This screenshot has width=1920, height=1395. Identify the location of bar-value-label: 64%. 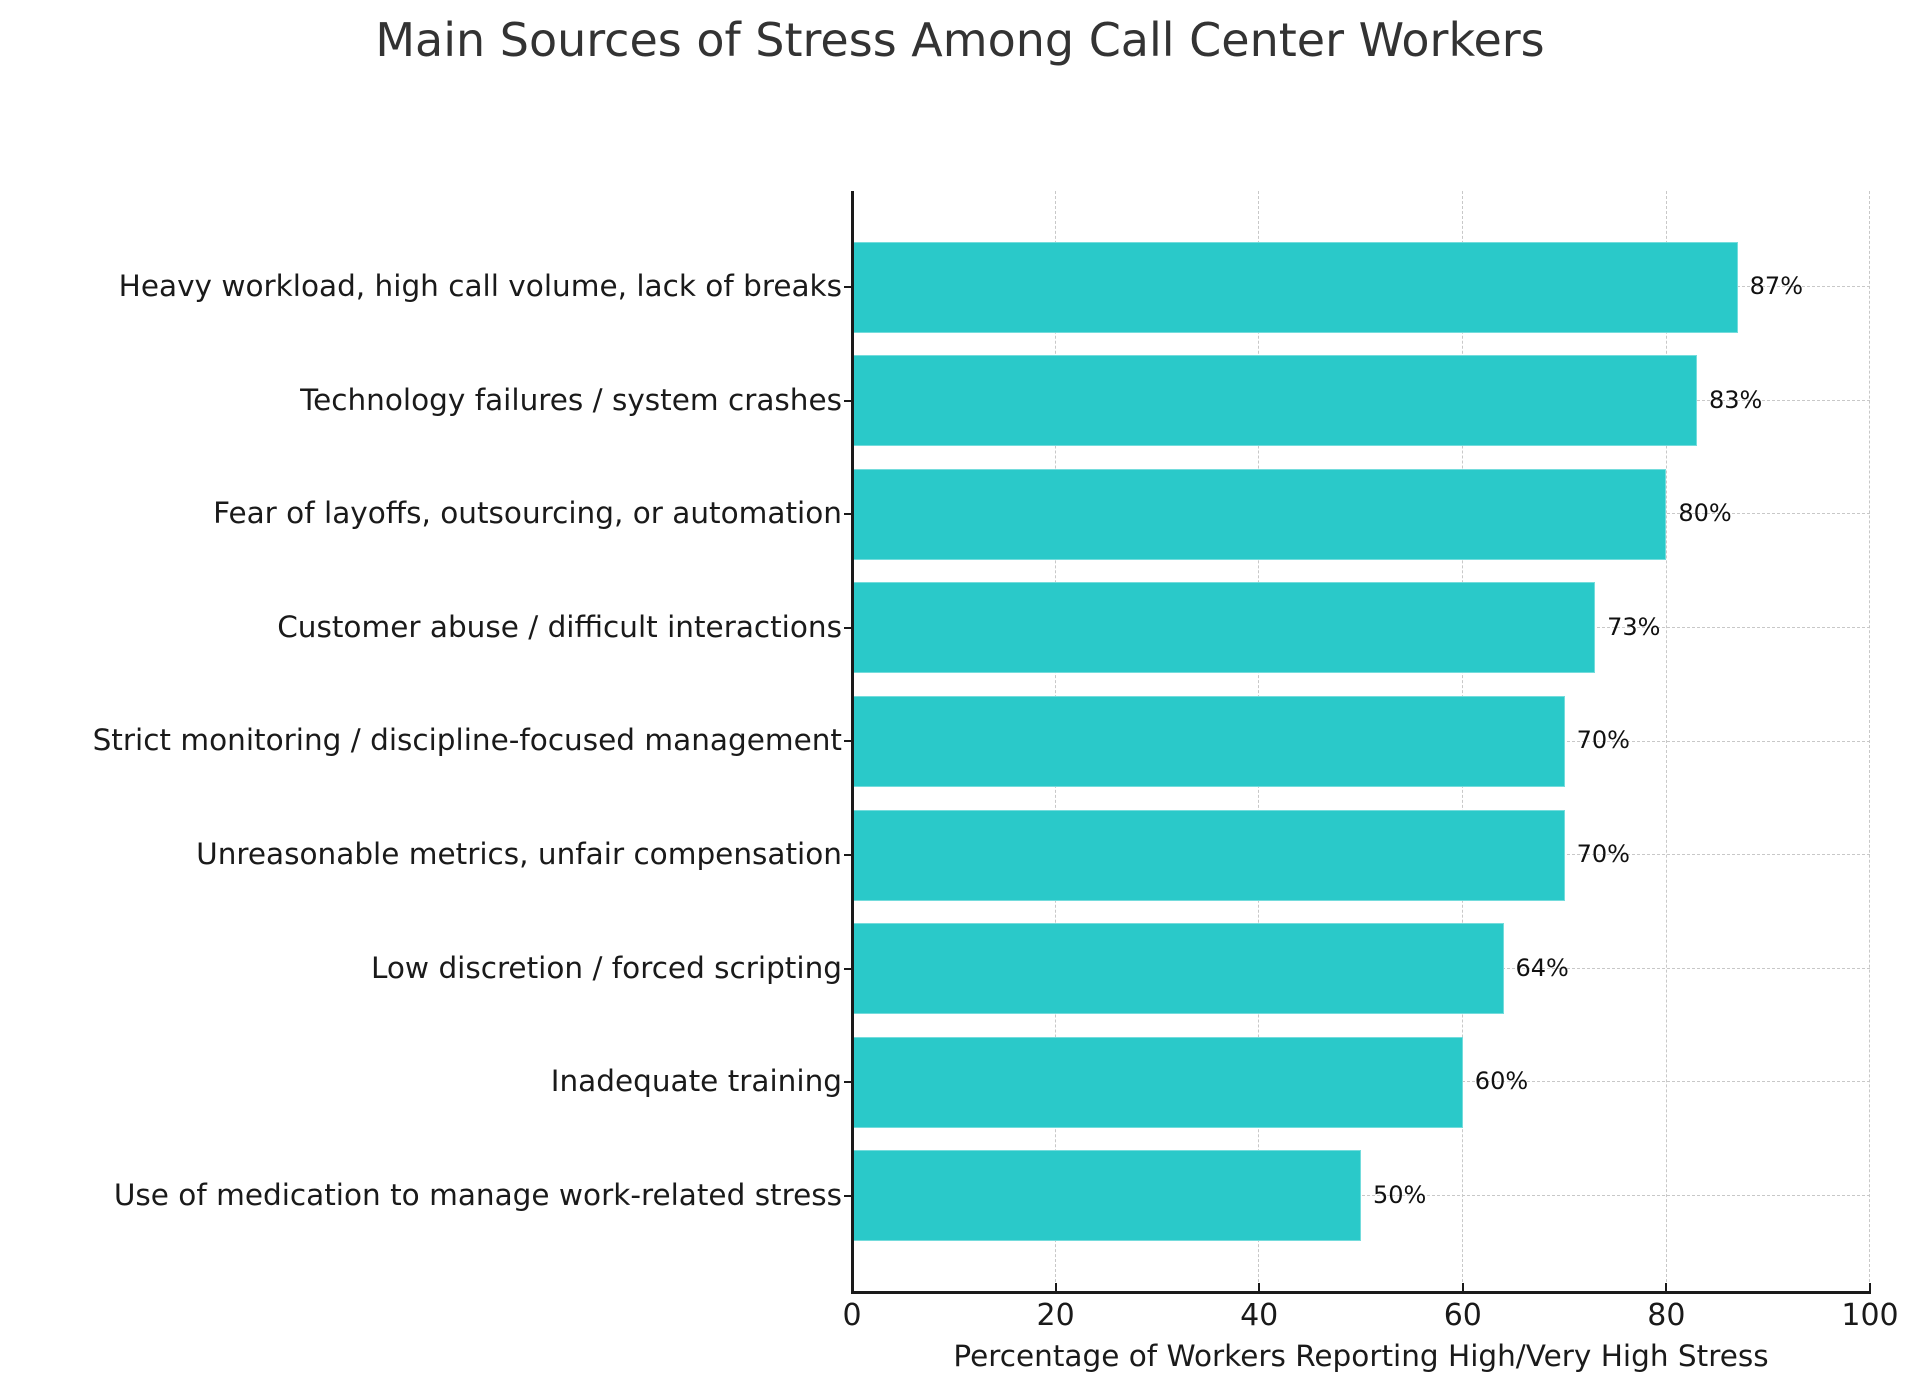
(1542, 967).